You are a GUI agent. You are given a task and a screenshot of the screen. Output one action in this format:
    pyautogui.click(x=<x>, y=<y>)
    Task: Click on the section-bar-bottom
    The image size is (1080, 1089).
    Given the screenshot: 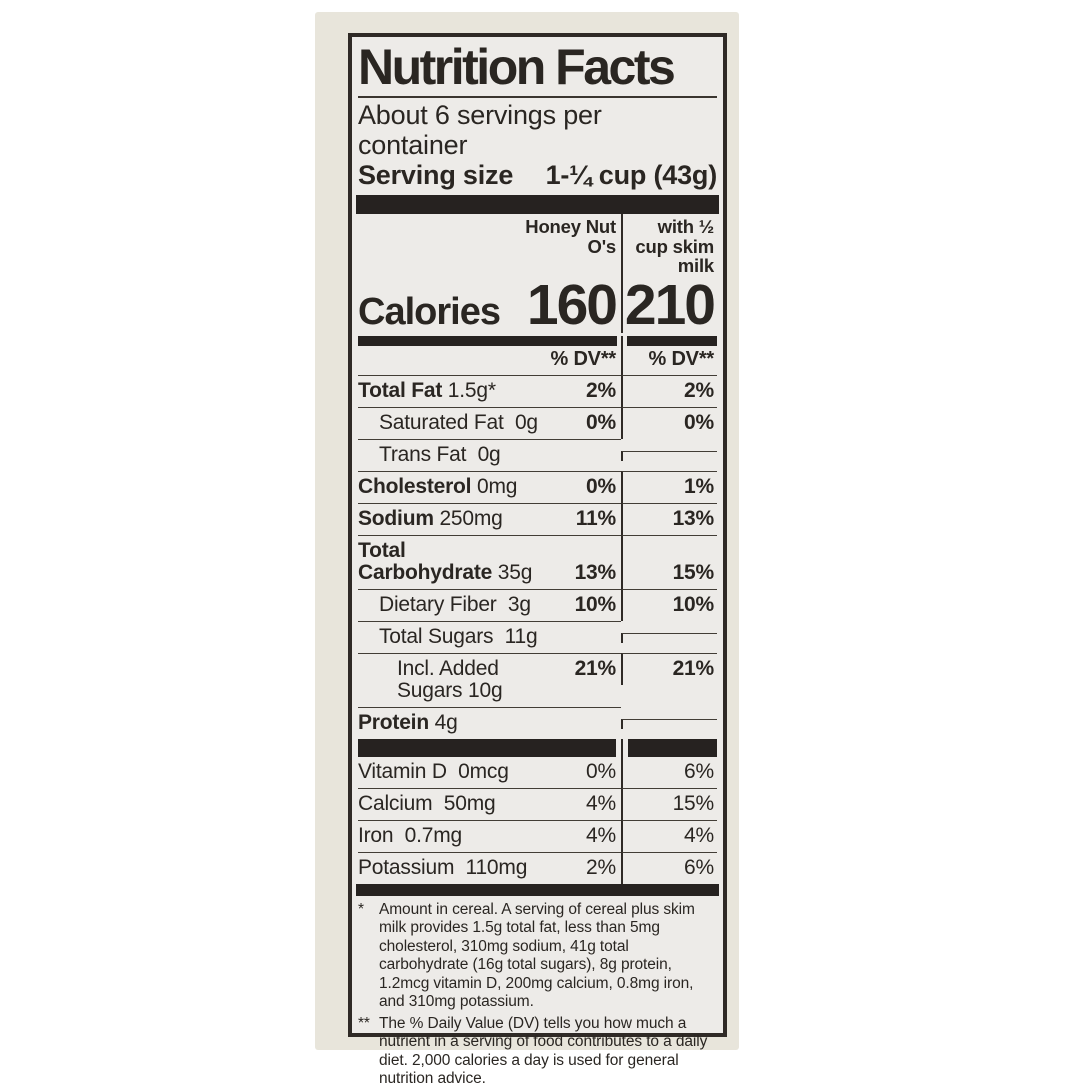 What is the action you would take?
    pyautogui.click(x=537, y=889)
    